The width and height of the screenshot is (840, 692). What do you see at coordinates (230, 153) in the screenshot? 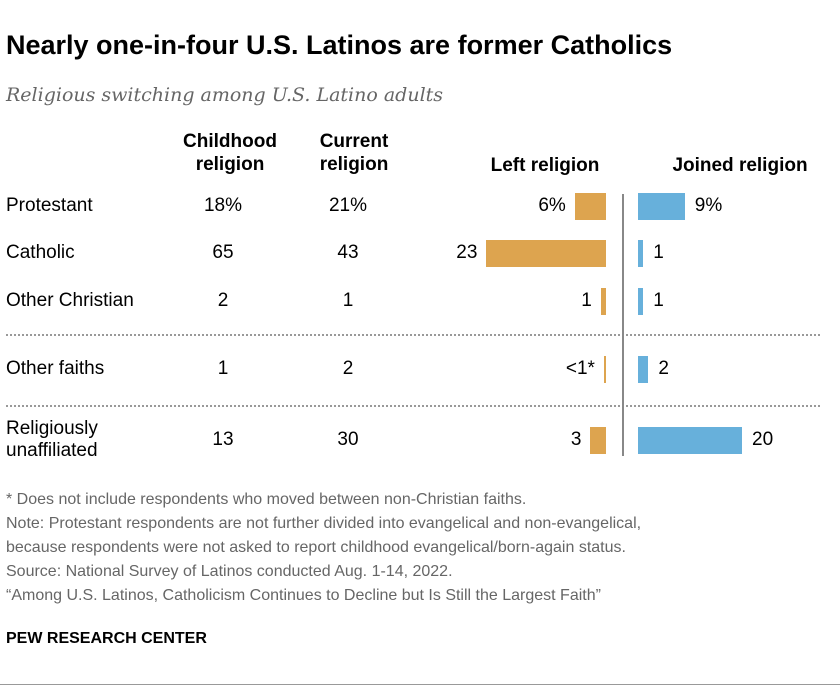
I see `header-childhood: Childhood religion` at bounding box center [230, 153].